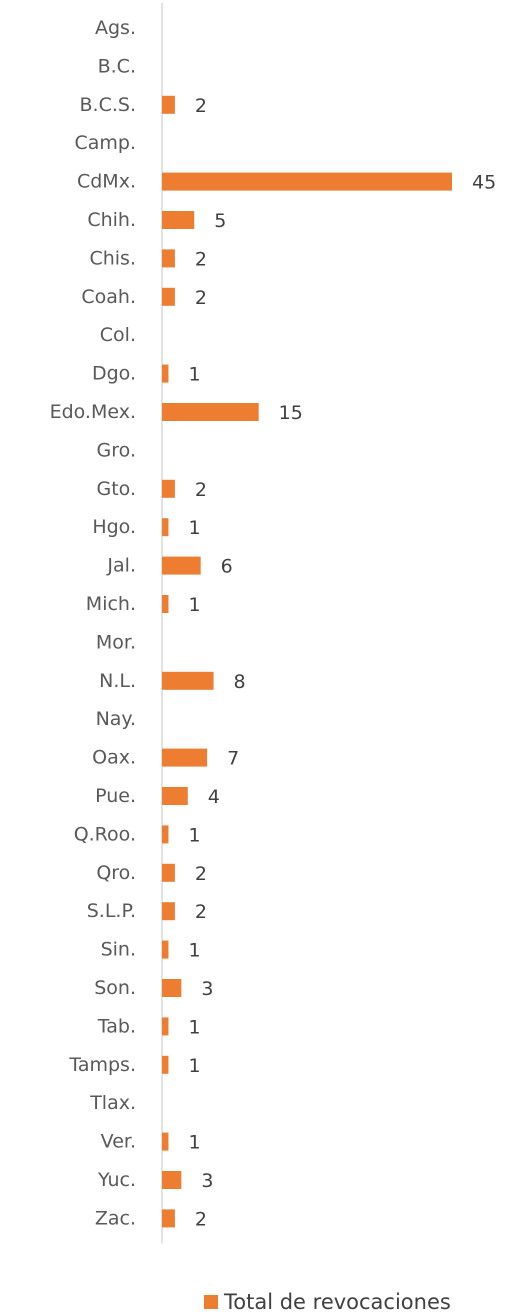  I want to click on bar-ver, so click(165, 1141).